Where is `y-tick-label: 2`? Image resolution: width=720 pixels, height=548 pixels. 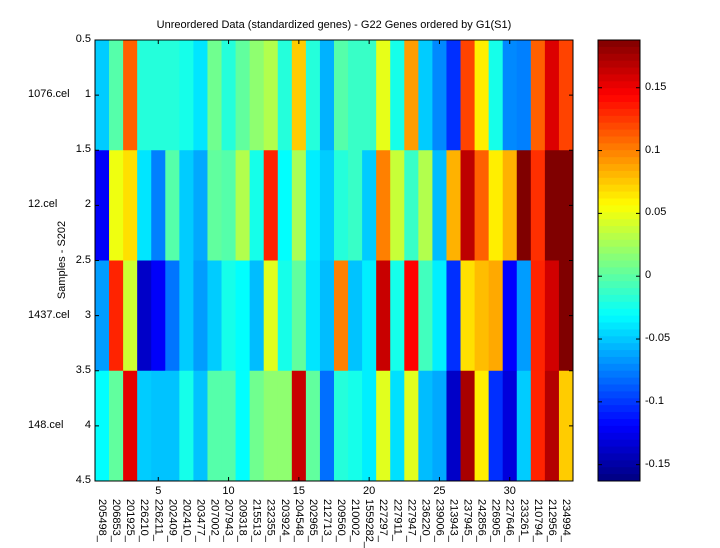
y-tick-label: 2 is located at coordinates (87, 204).